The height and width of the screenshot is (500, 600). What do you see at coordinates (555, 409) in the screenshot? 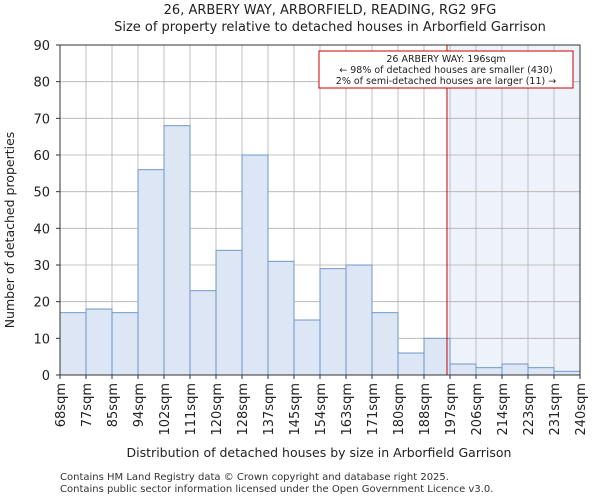
I see `x-tick-label: 231sqm` at bounding box center [555, 409].